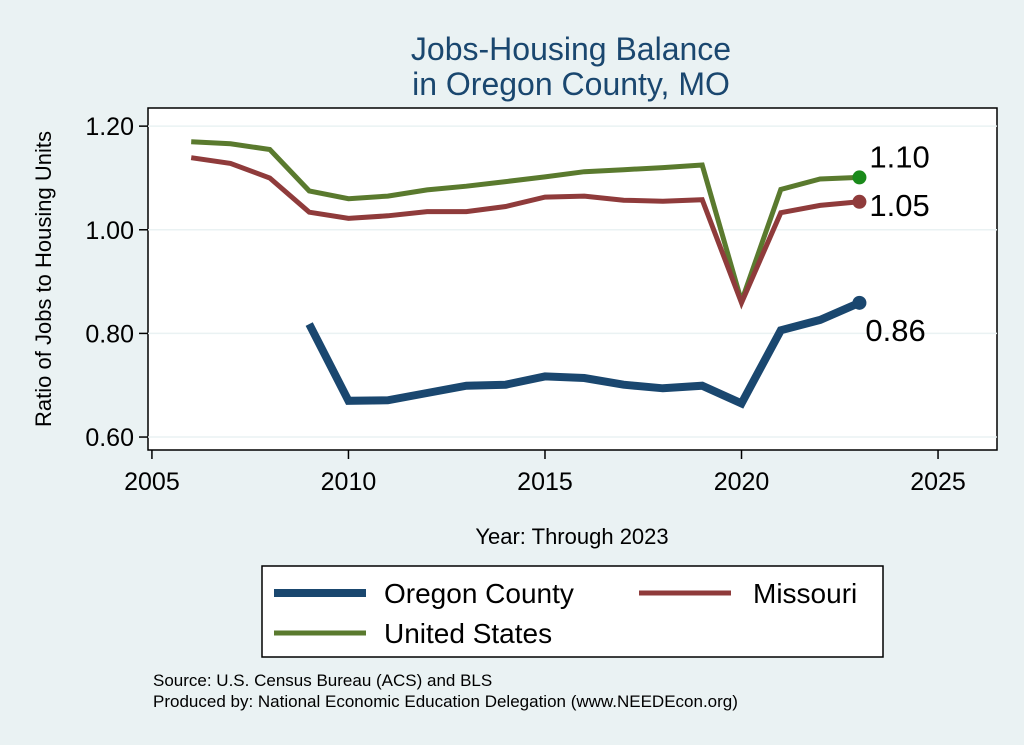  I want to click on x-tick-label-4: 2025, so click(938, 482).